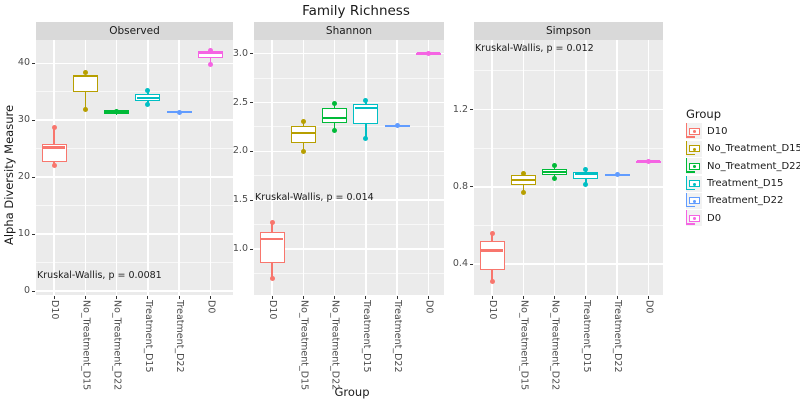 The image size is (800, 400). What do you see at coordinates (240, 102) in the screenshot?
I see `y-tick-label: 2.5` at bounding box center [240, 102].